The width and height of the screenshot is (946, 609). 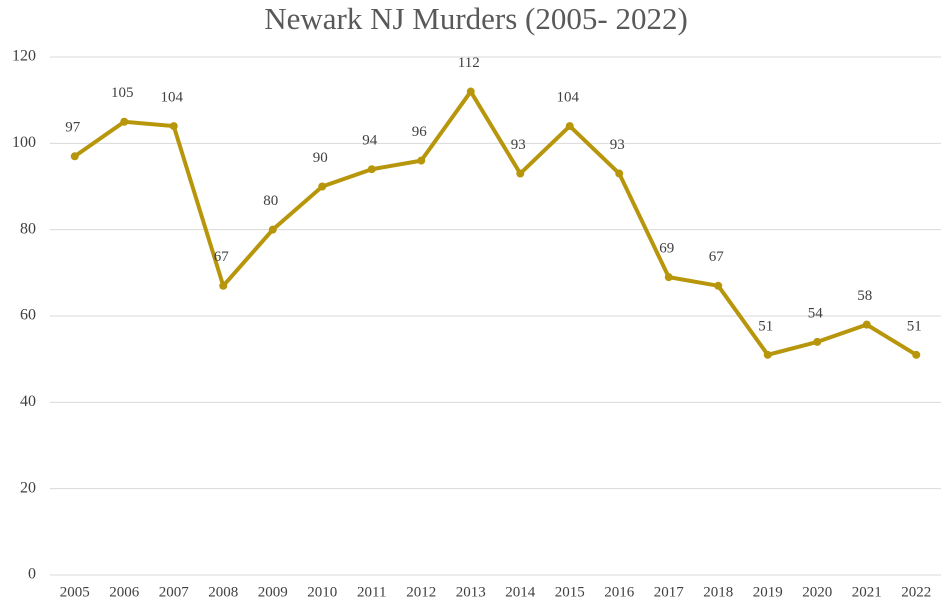 I want to click on x-tick-label: 2006, so click(x=124, y=592).